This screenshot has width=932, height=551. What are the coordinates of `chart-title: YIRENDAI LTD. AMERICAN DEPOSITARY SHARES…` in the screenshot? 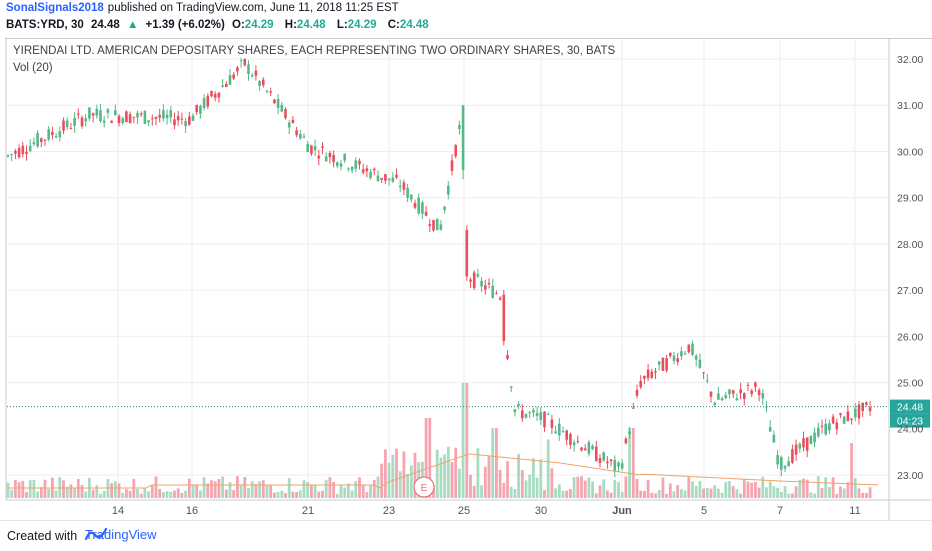 It's located at (314, 51).